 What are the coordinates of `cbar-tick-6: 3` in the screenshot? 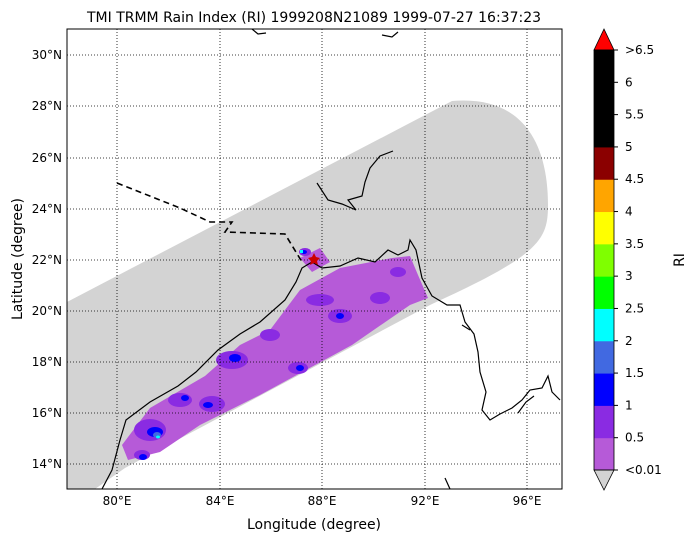 It's located at (629, 276).